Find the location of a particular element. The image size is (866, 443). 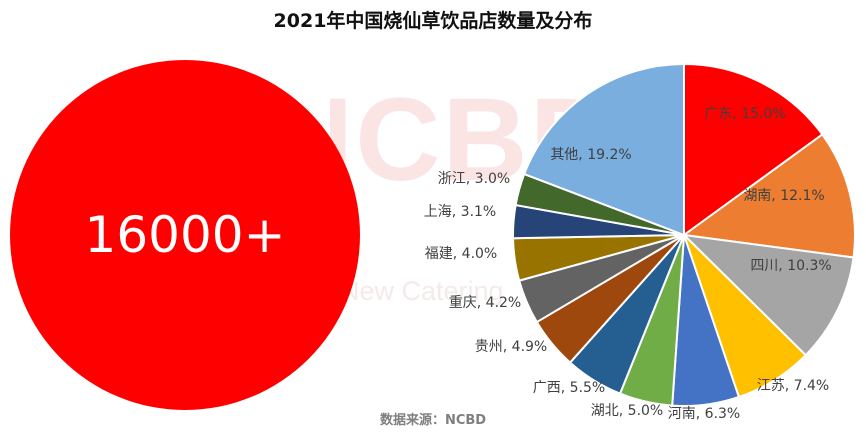

pie-slice-四川 is located at coordinates (768, 295).